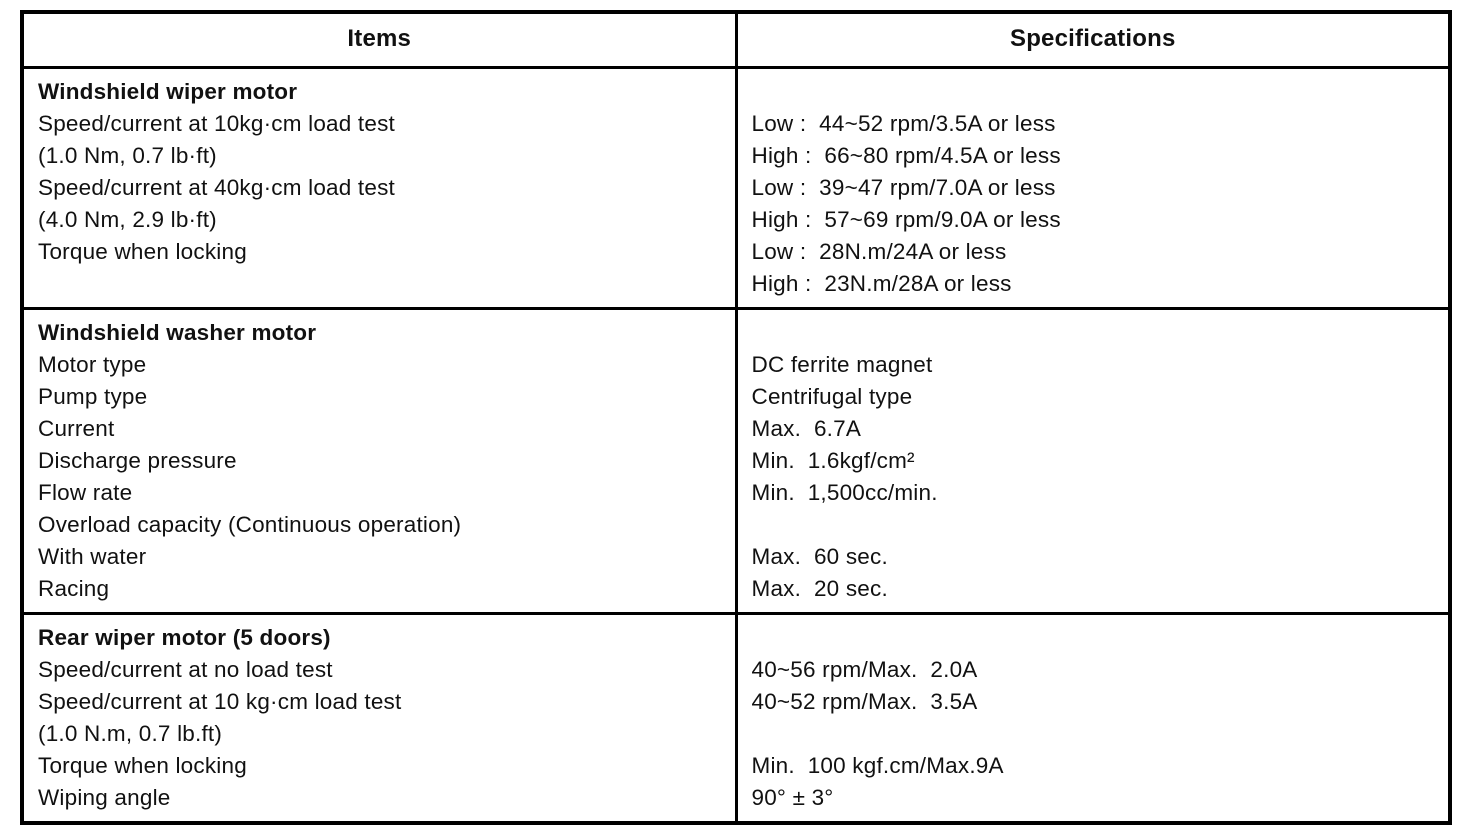 This screenshot has height=832, width=1472. Describe the element at coordinates (127, 155) in the screenshot. I see `item-line: (1.0 Nm, 0.7 lb·ft)` at that location.